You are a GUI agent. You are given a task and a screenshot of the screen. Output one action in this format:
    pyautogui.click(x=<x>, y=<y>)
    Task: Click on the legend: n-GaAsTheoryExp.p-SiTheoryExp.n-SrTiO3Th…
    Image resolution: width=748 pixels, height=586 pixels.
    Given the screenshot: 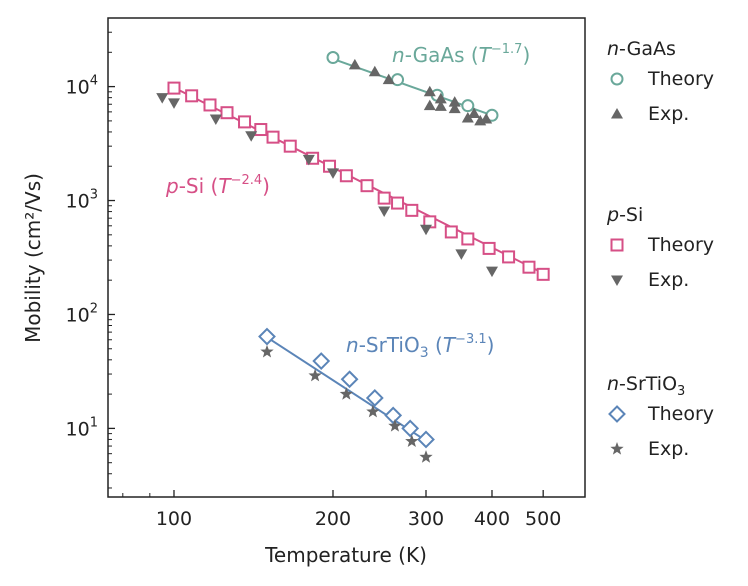 What is the action you would take?
    pyautogui.click(x=660, y=249)
    